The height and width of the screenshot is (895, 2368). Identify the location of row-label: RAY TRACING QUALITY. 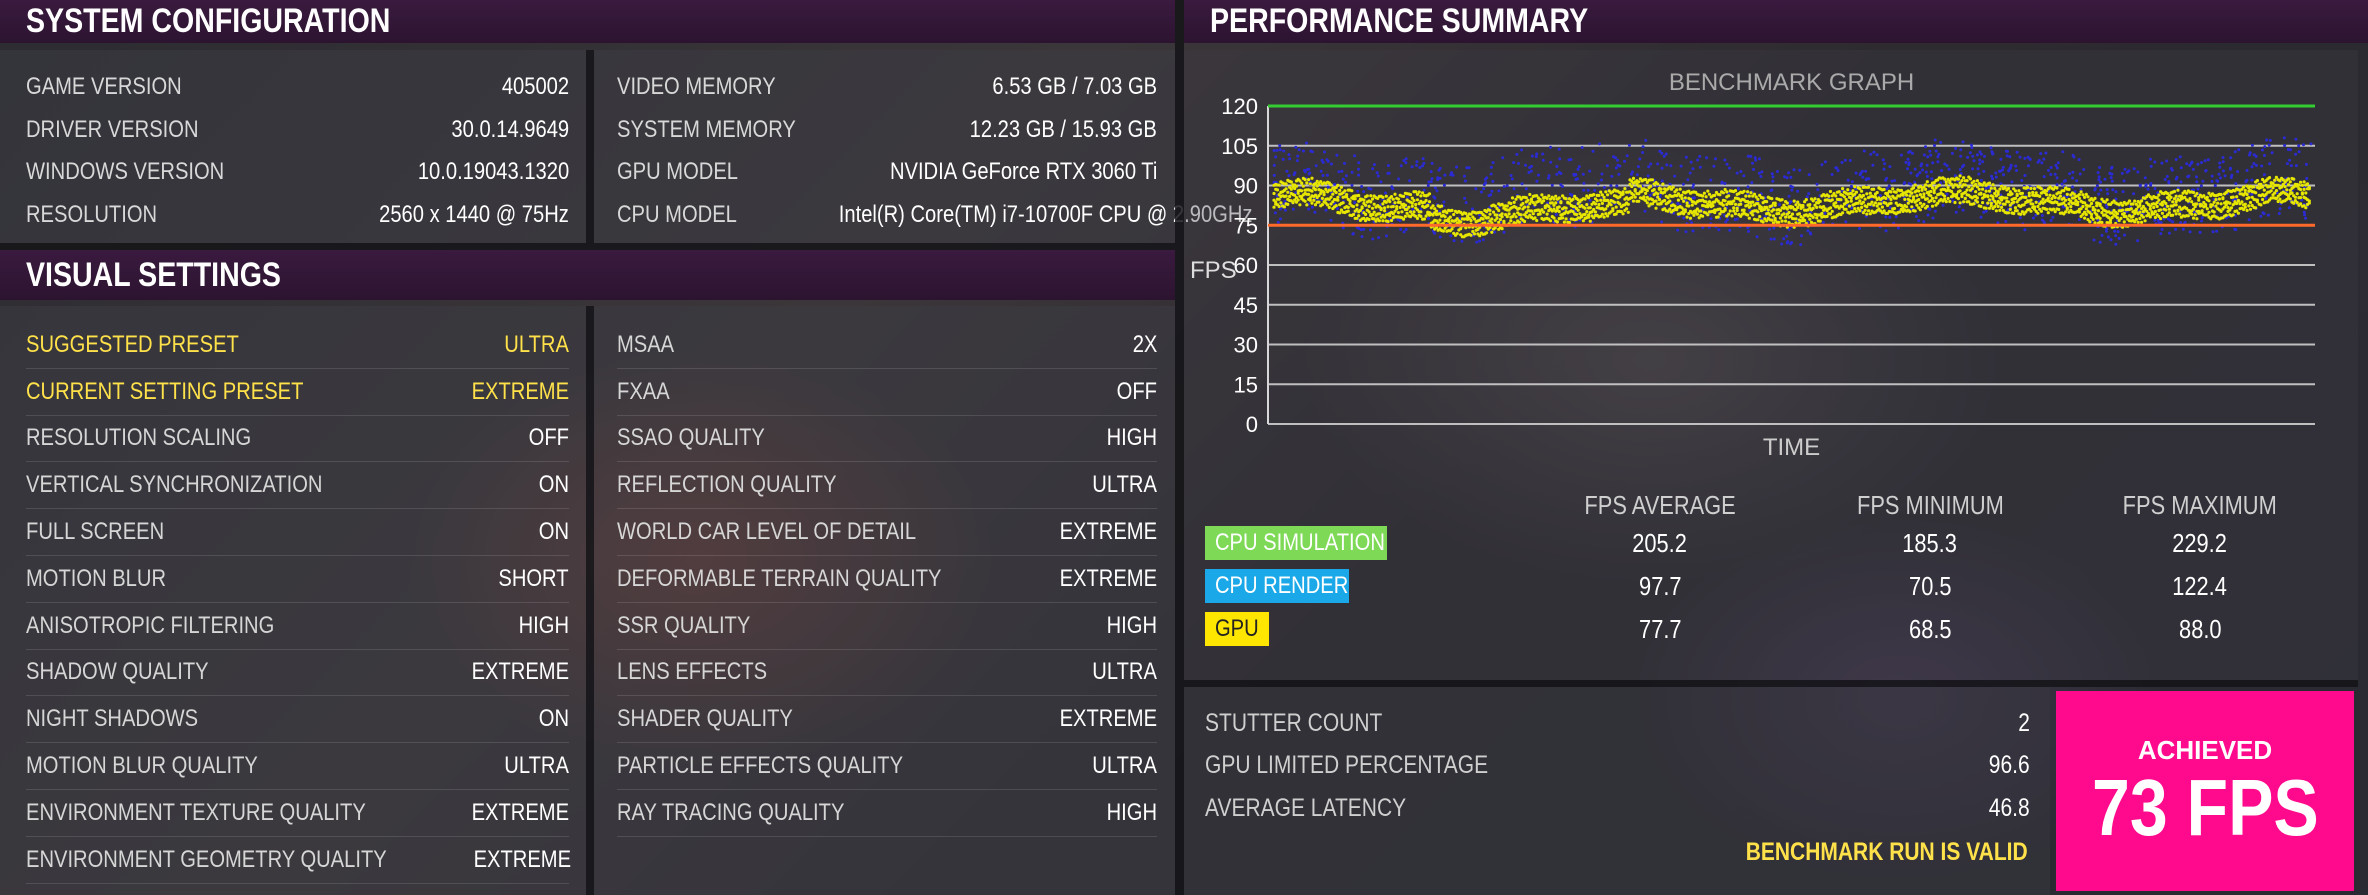
(731, 812).